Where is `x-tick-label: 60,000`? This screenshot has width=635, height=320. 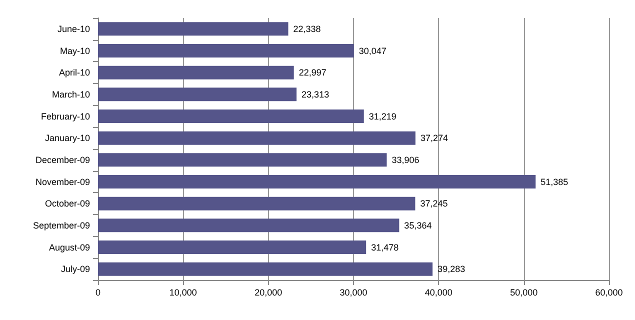
x-tick-label: 60,000 is located at coordinates (609, 293).